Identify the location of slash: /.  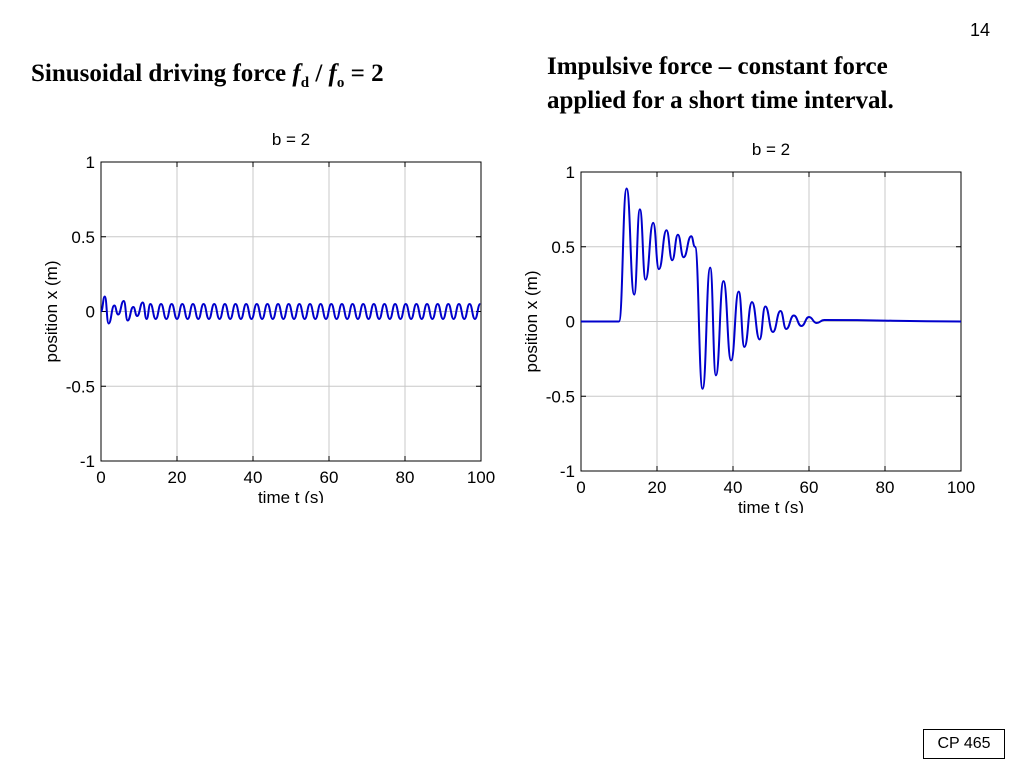
(319, 73).